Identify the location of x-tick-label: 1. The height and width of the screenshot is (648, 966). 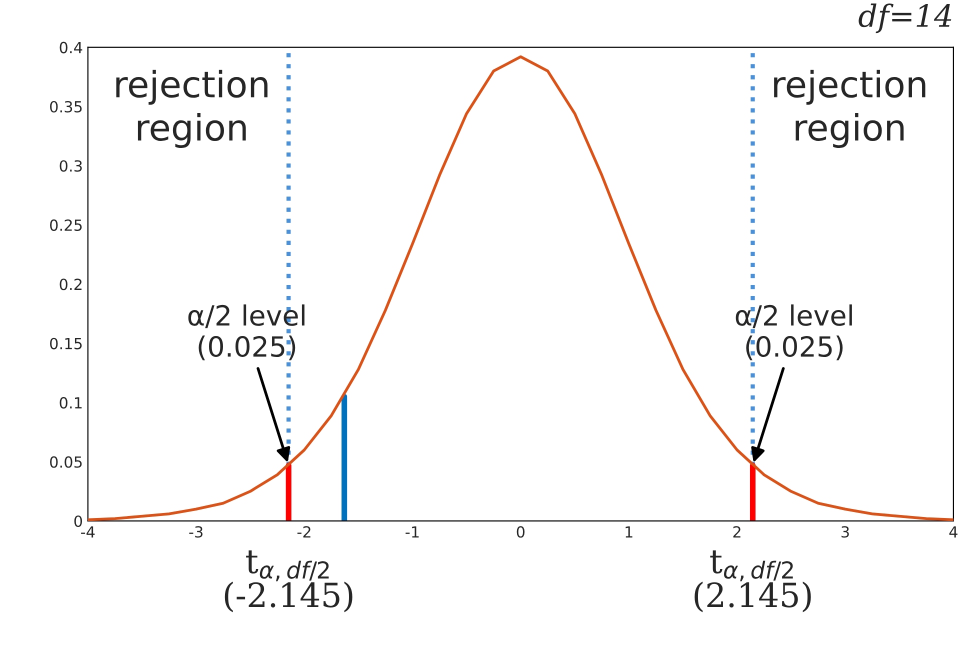
(629, 532).